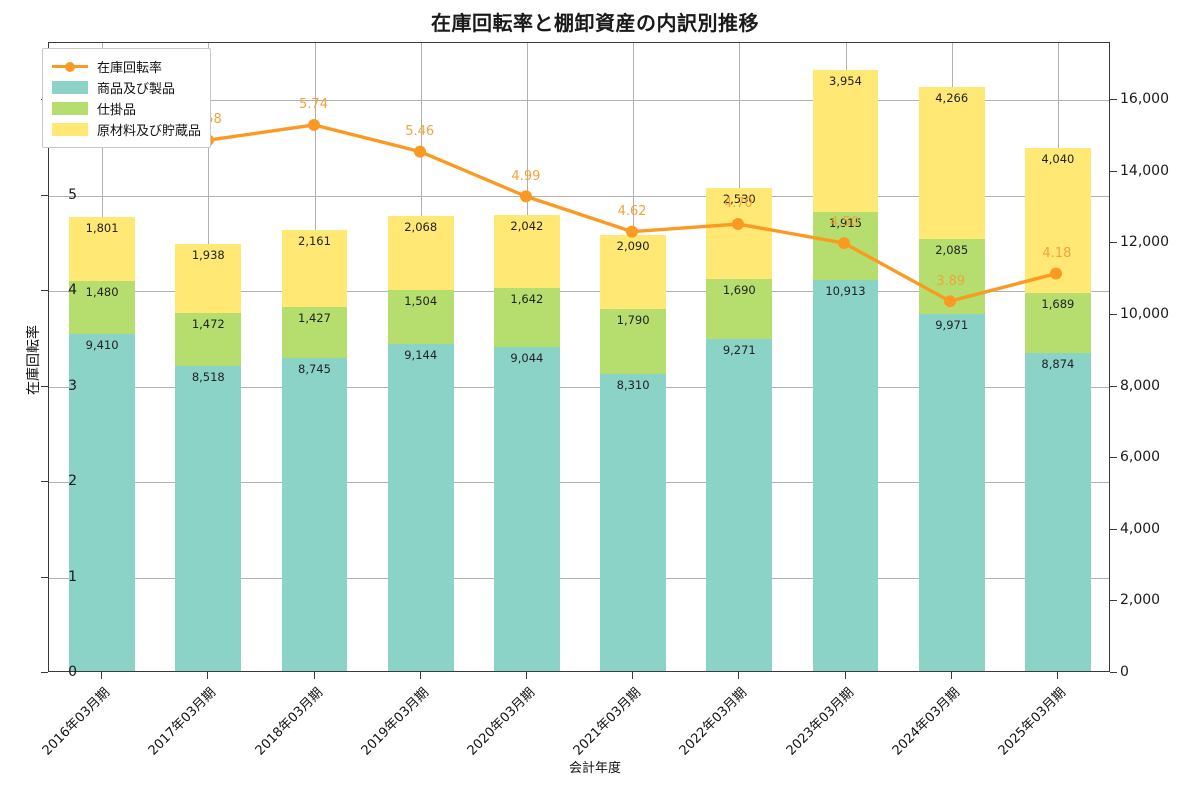  What do you see at coordinates (845, 141) in the screenshot?
I see `bar-segment: 3,954` at bounding box center [845, 141].